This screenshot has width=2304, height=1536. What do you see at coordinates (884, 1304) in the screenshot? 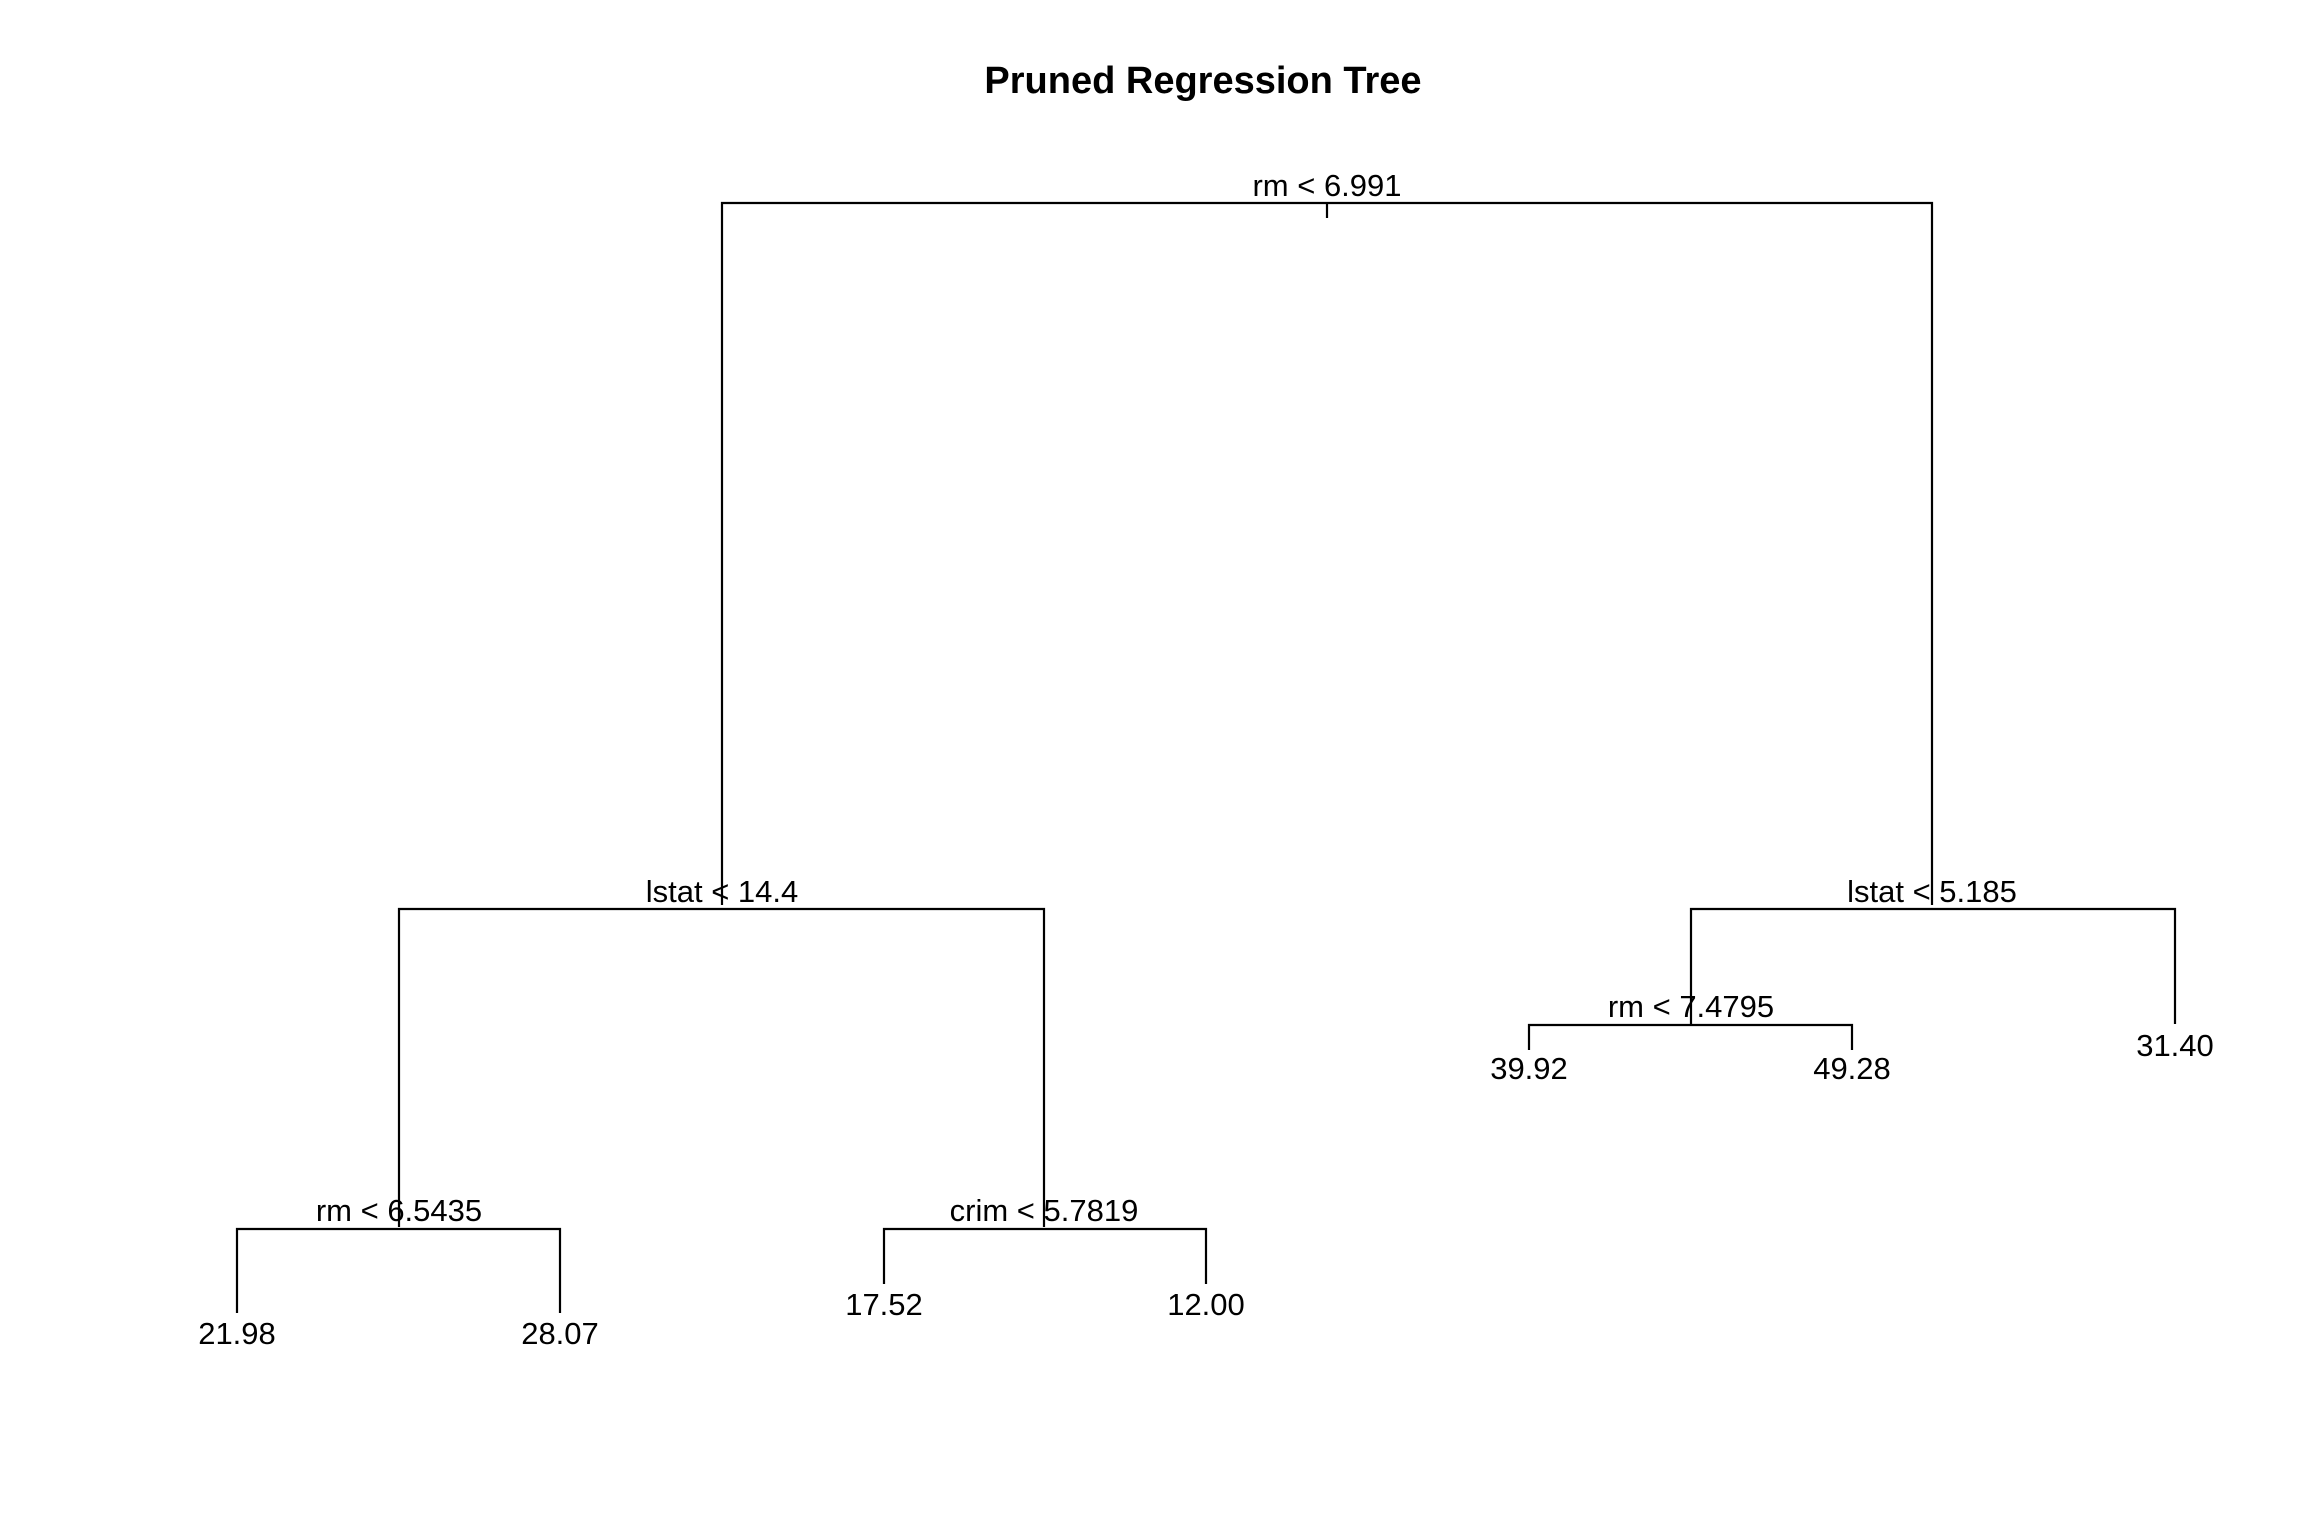
I see `leaf-value: 17.52` at bounding box center [884, 1304].